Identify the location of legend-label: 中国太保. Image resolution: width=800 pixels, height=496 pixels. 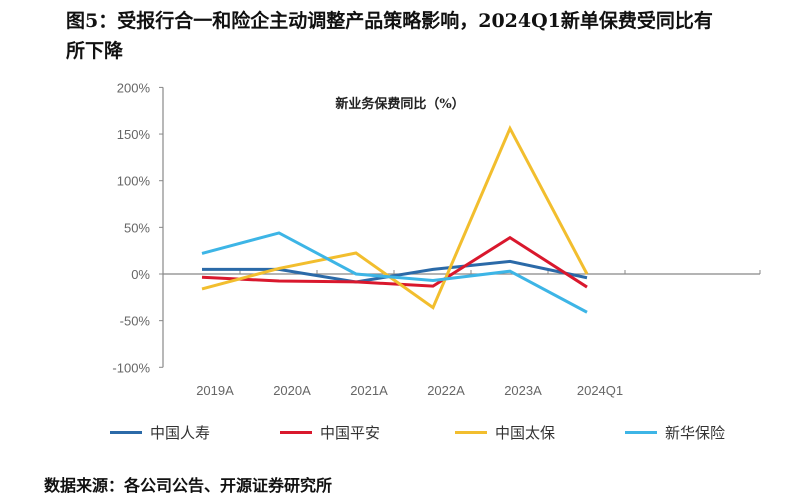
(525, 432).